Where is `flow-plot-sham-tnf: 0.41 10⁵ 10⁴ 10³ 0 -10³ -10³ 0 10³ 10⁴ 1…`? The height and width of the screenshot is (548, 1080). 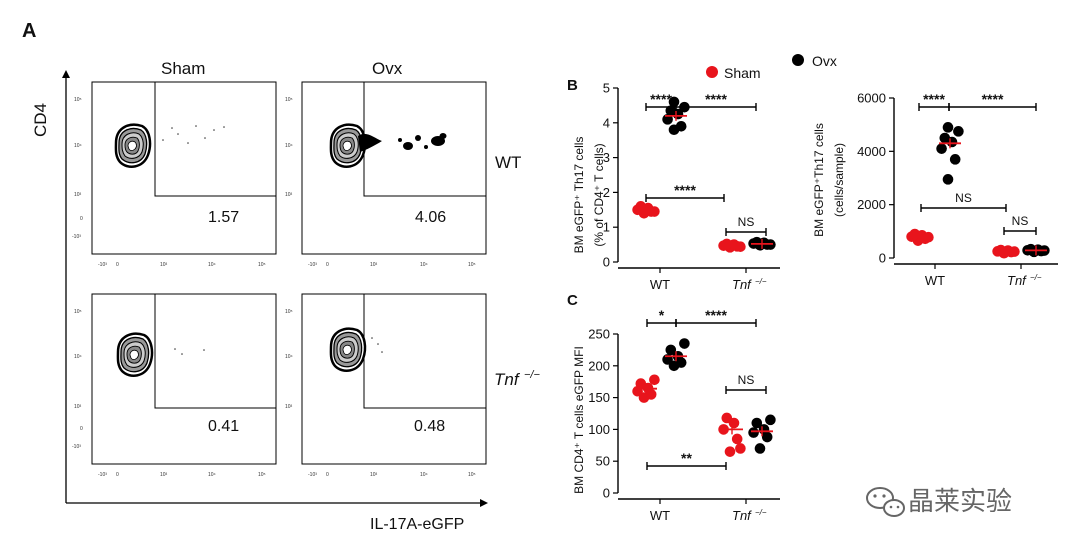
flow-plot-sham-tnf: 0.41 10⁵ 10⁴ 10³ 0 -10³ -10³ 0 10³ 10⁴ 1… is located at coordinates (174, 385).